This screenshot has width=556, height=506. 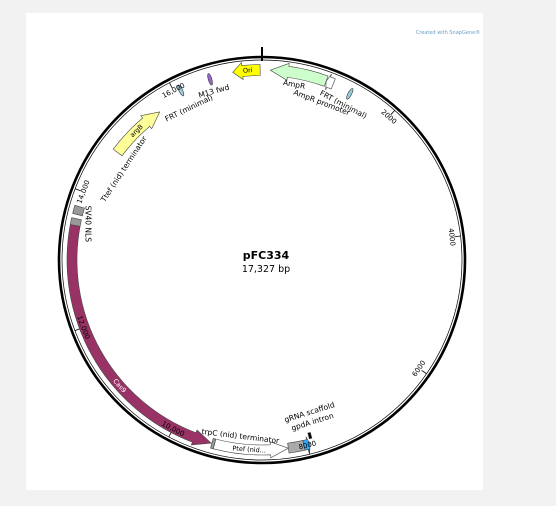 What do you see at coordinates (266, 269) in the screenshot?
I see `plasmid-size: 17,327 bp` at bounding box center [266, 269].